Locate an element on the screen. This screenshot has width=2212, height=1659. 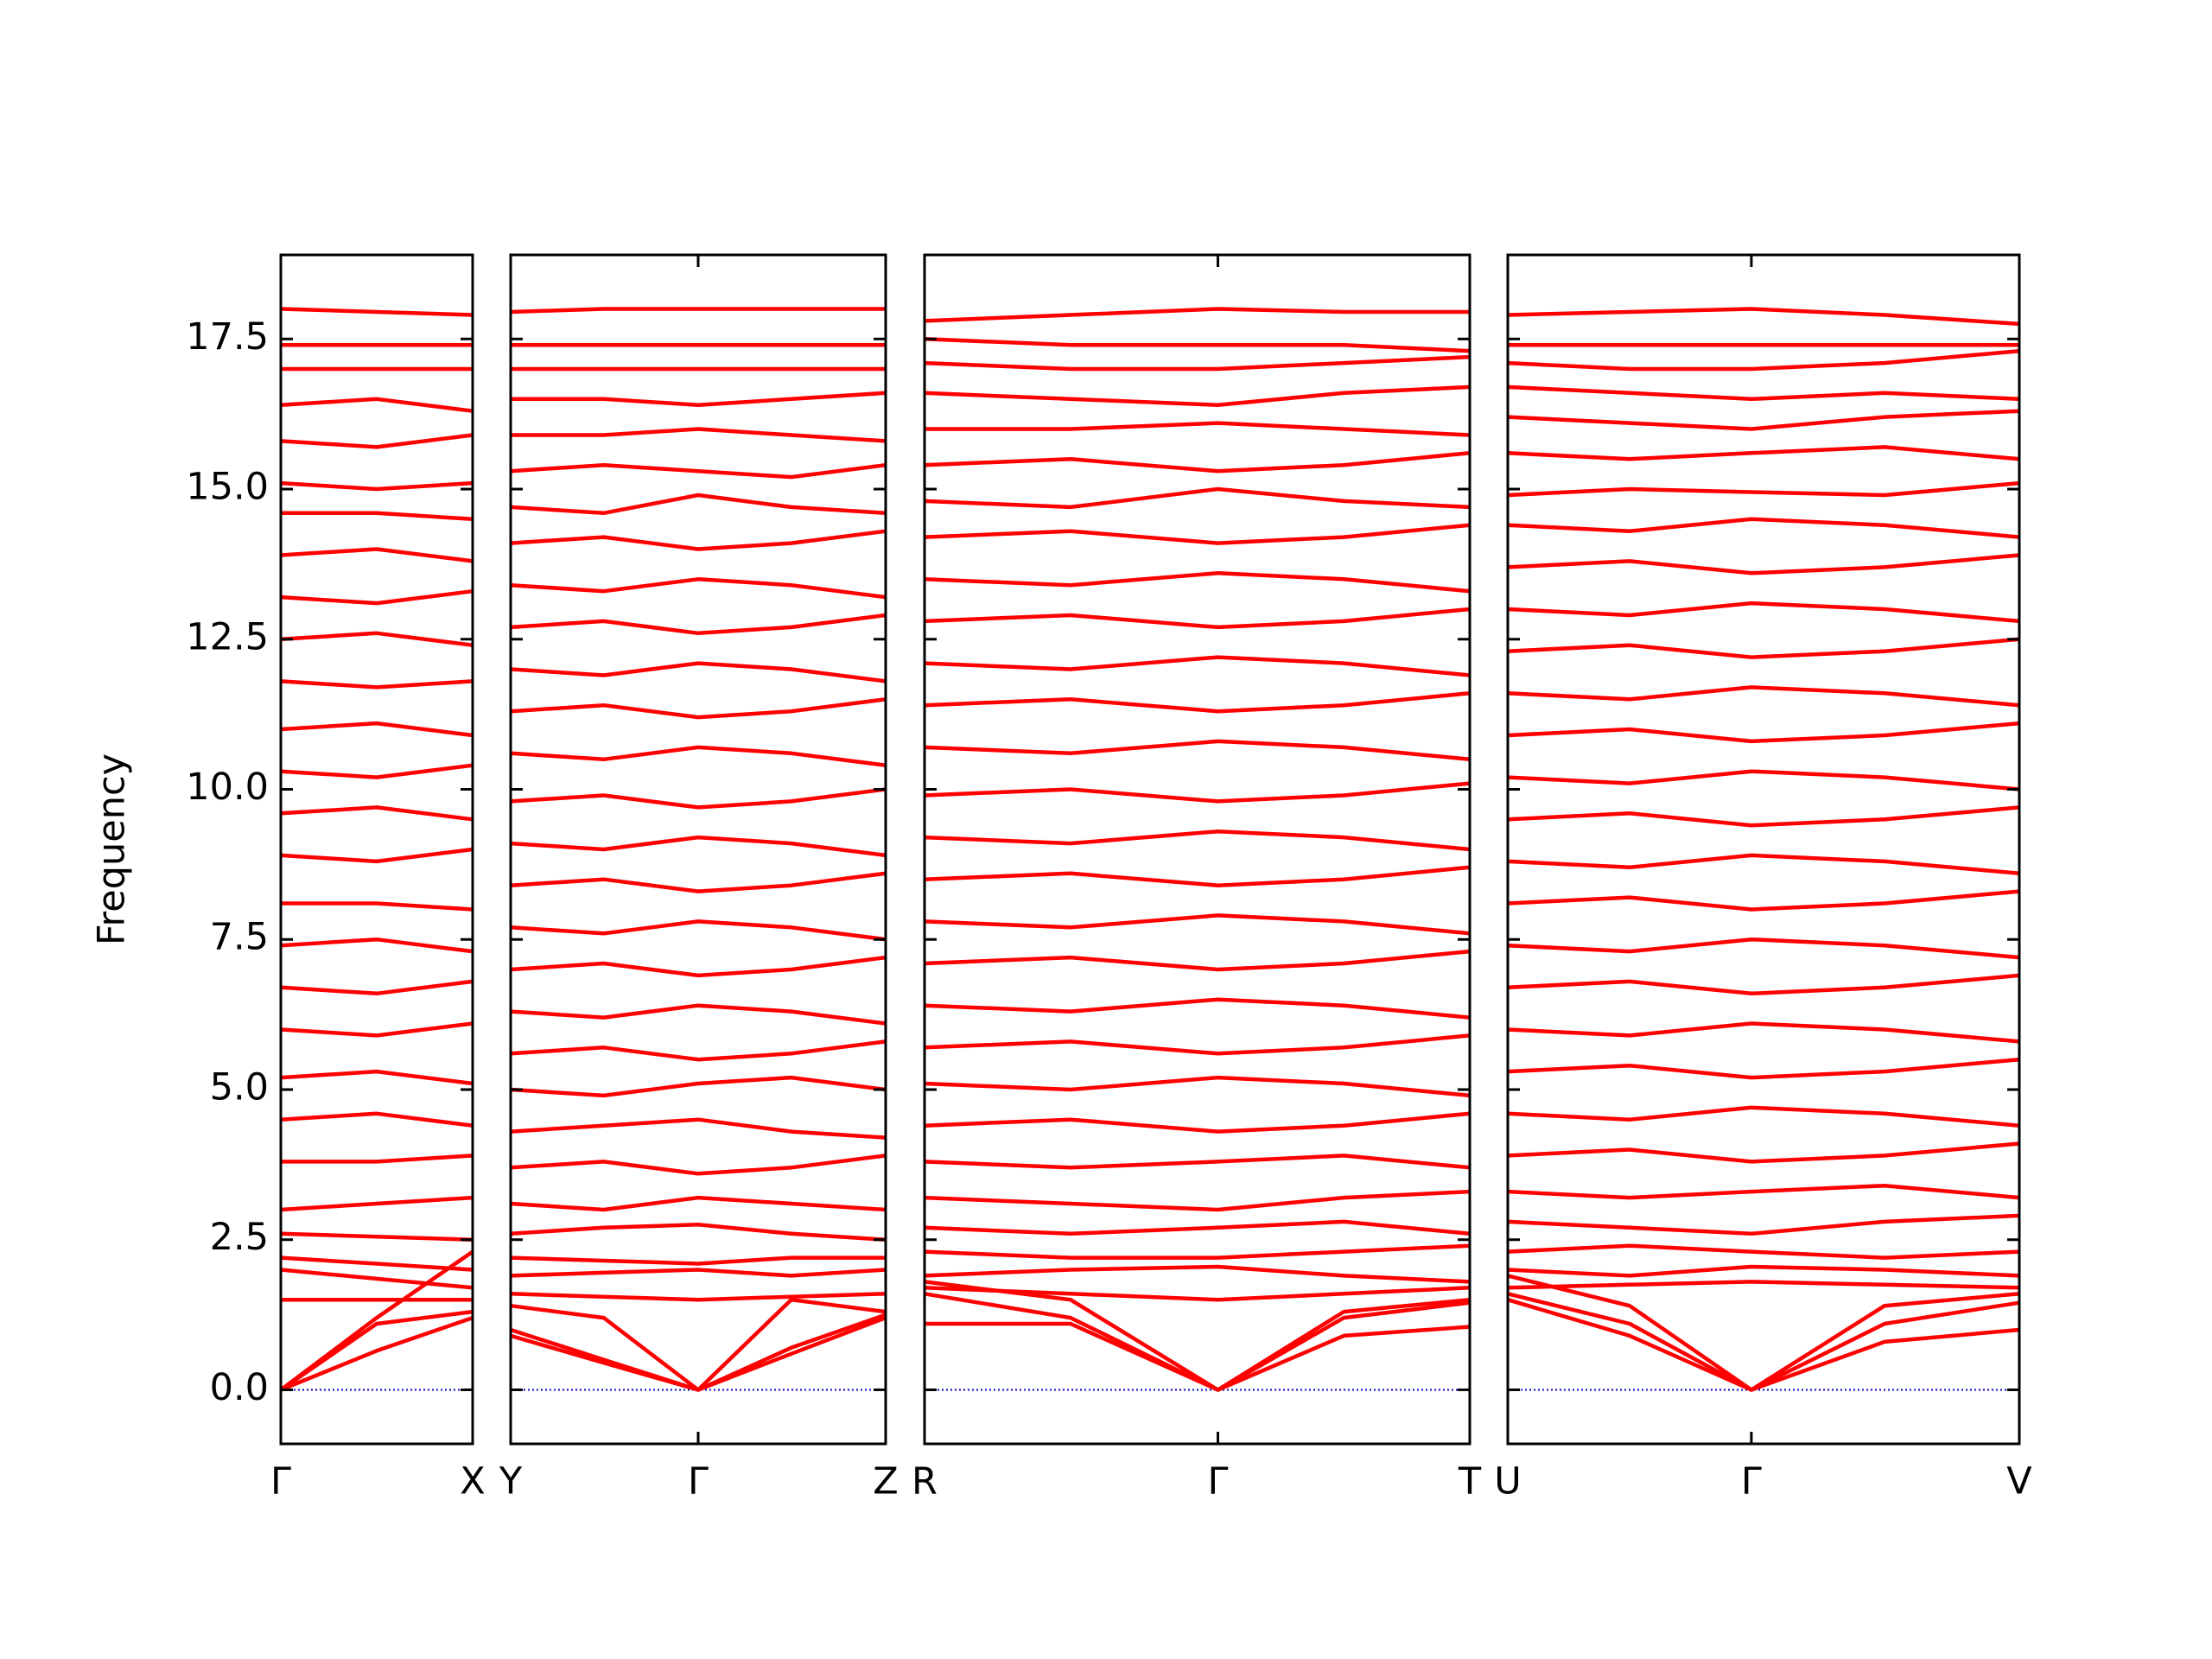
y-tick-label: 0.0 is located at coordinates (239, 1387).